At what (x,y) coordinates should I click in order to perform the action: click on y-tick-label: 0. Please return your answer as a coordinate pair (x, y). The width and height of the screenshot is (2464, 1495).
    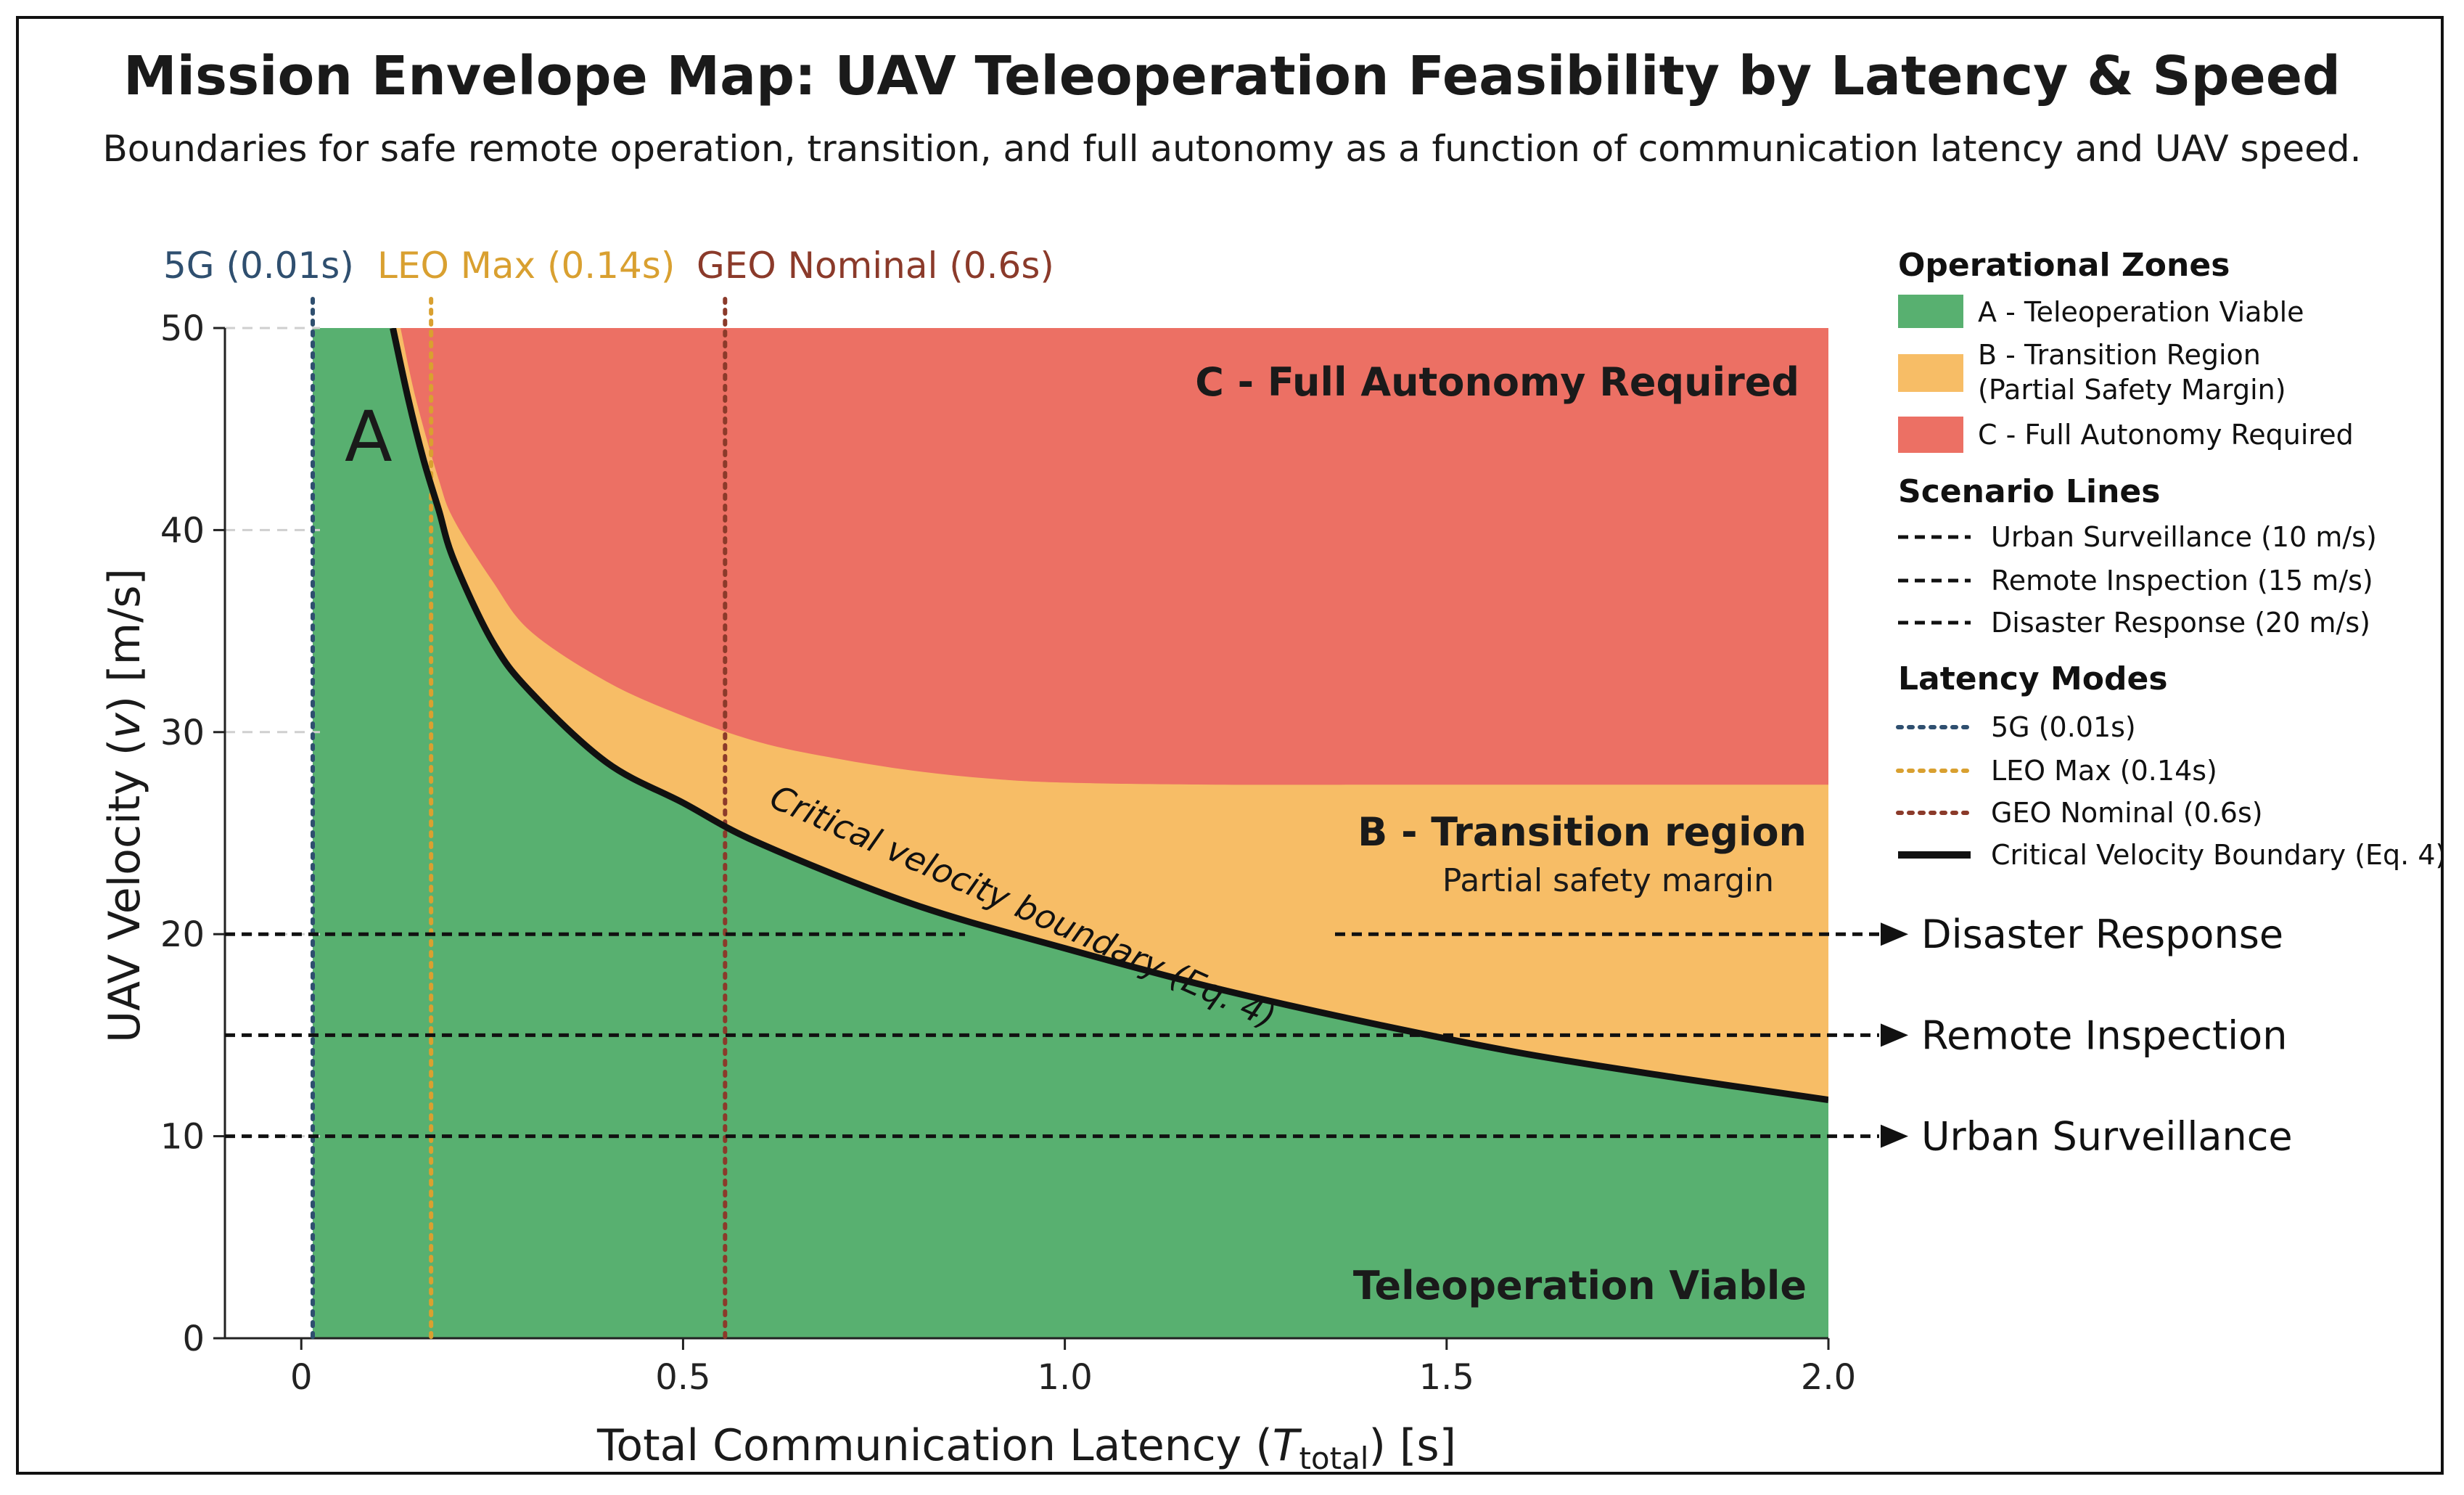
    Looking at the image, I should click on (193, 1339).